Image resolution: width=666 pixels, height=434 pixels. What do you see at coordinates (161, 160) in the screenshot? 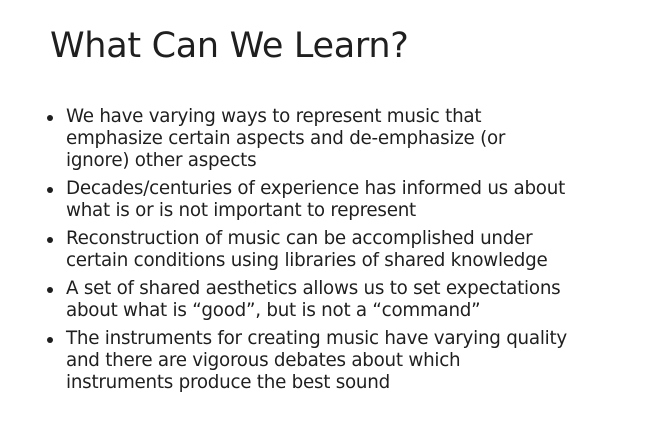
I see `bullet-line: ignore) other aspects` at bounding box center [161, 160].